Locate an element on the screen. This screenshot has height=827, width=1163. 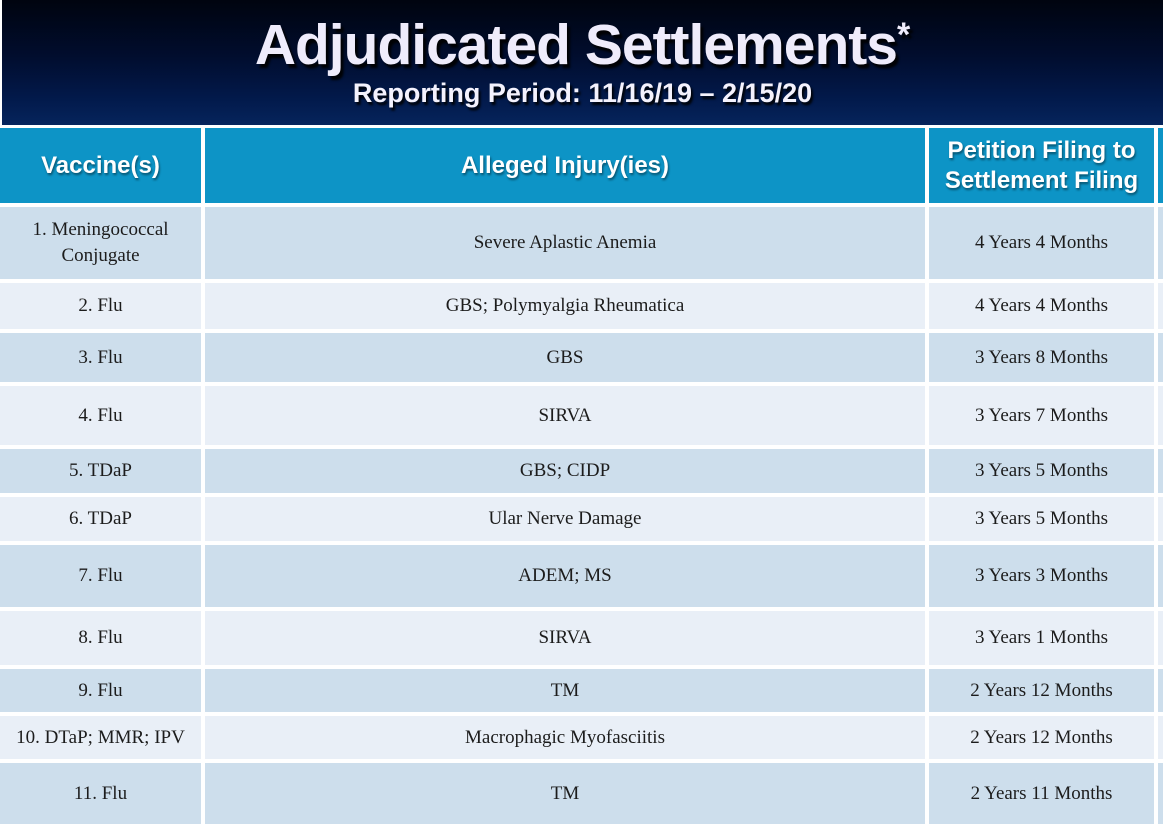
injury-cell: ADEM; MS is located at coordinates (565, 576).